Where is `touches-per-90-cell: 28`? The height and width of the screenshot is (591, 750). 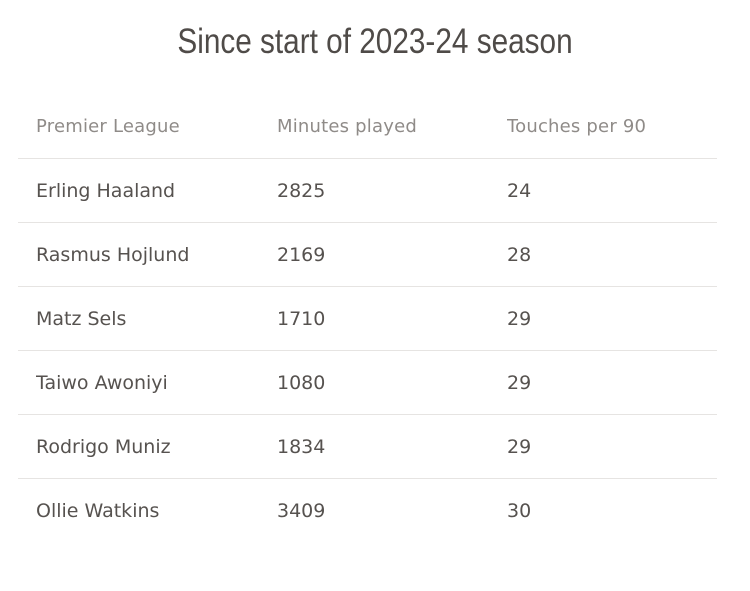 touches-per-90-cell: 28 is located at coordinates (519, 254).